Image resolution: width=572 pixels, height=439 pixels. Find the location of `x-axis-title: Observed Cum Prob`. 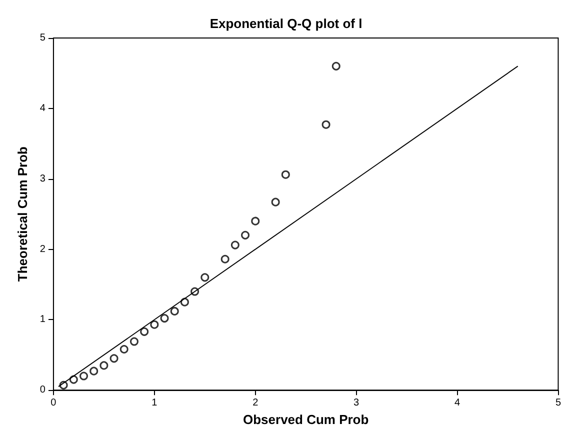

x-axis-title: Observed Cum Prob is located at coordinates (305, 419).